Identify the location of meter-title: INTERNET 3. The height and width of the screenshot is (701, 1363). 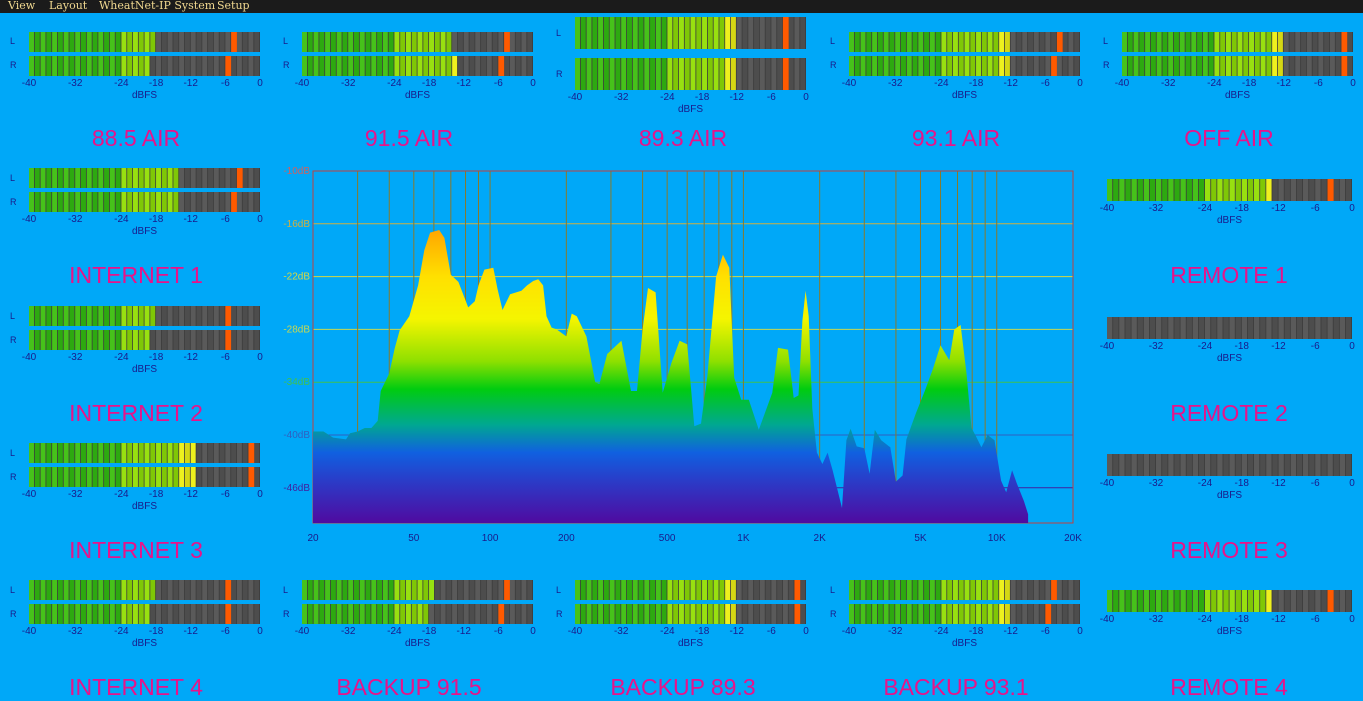
(136, 550).